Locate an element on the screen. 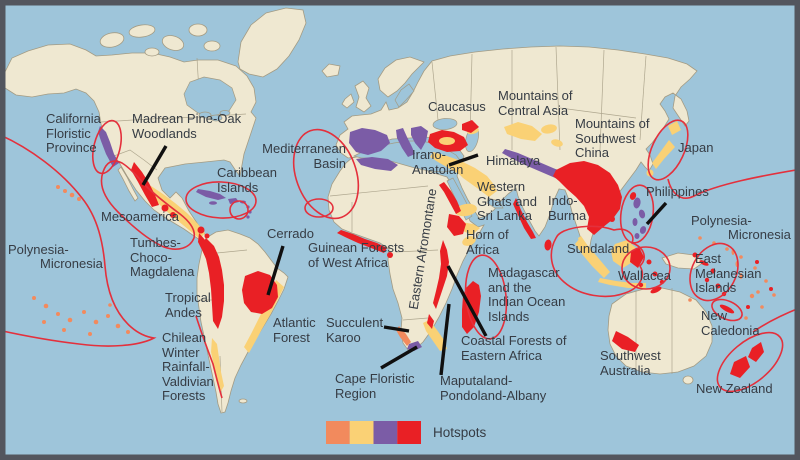 Image resolution: width=800 pixels, height=460 pixels. hotspot-mediterranean-italy is located at coordinates (405, 142).